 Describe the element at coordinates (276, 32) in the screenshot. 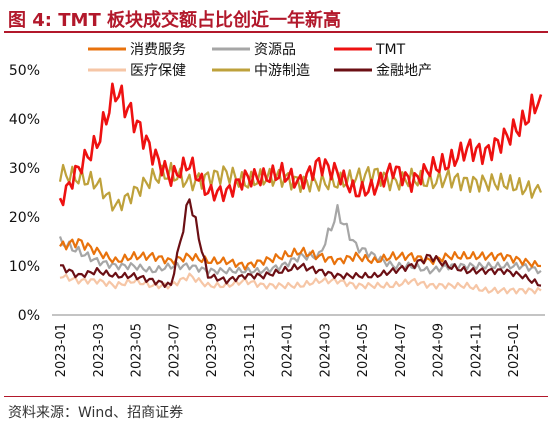

I see `title-divider` at that location.